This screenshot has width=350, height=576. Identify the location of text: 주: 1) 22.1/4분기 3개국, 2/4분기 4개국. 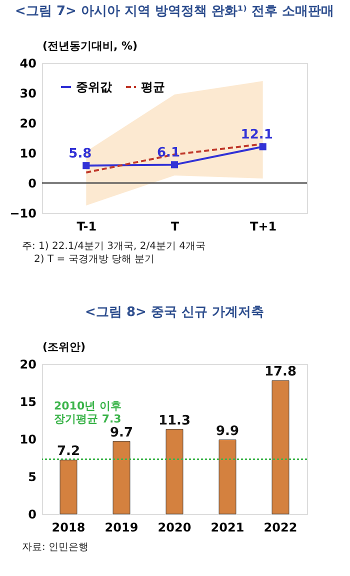
(114, 246).